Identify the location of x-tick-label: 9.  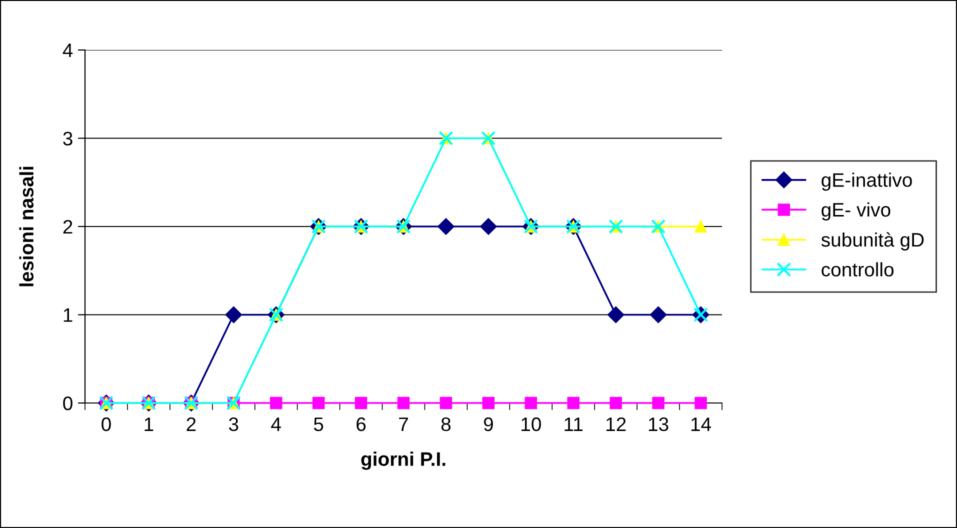
(488, 424).